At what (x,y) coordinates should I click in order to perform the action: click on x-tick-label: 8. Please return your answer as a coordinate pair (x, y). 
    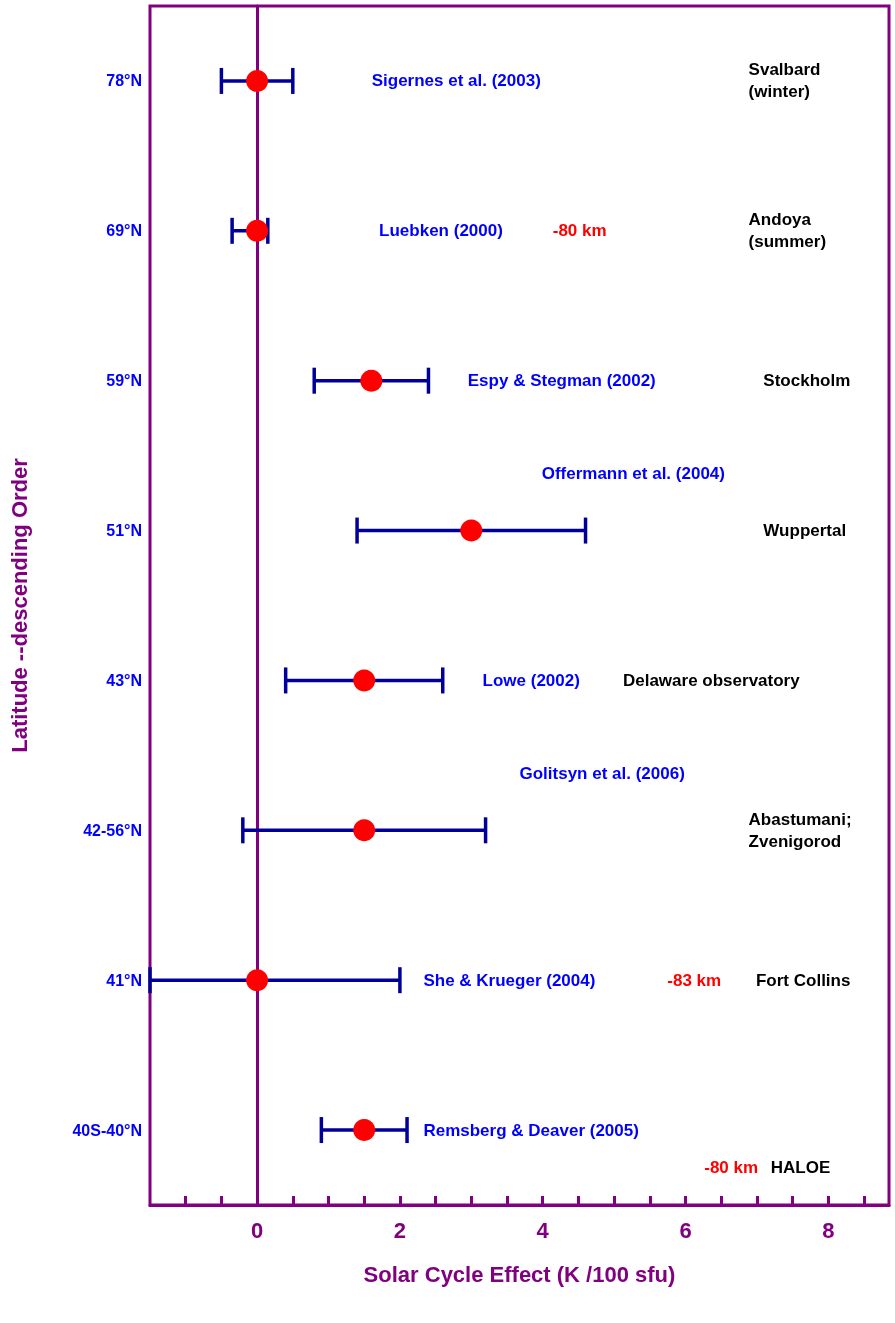
    Looking at the image, I should click on (828, 1230).